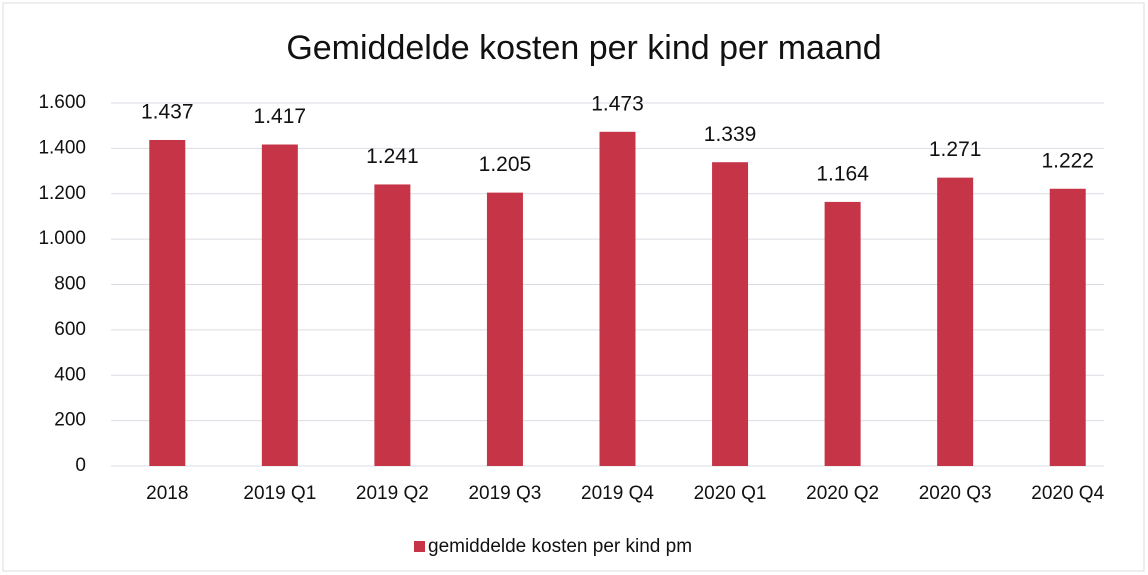 Image resolution: width=1148 pixels, height=575 pixels. Describe the element at coordinates (730, 134) in the screenshot. I see `data-label: 1.339` at that location.